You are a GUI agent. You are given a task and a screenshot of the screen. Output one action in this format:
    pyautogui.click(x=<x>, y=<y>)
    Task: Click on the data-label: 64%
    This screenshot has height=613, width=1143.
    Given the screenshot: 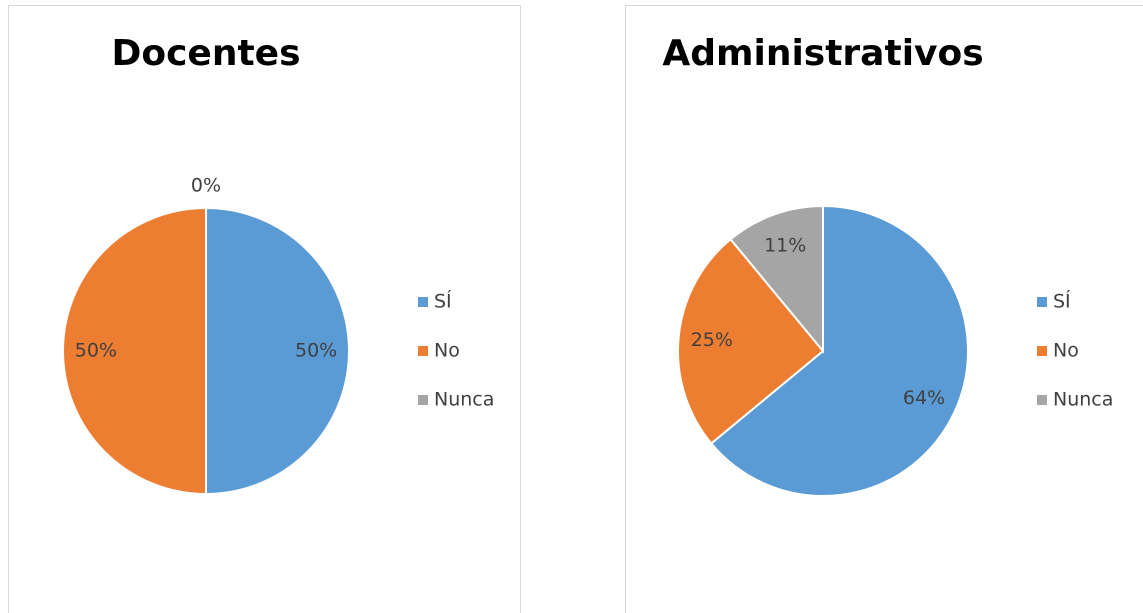 What is the action you would take?
    pyautogui.click(x=924, y=398)
    